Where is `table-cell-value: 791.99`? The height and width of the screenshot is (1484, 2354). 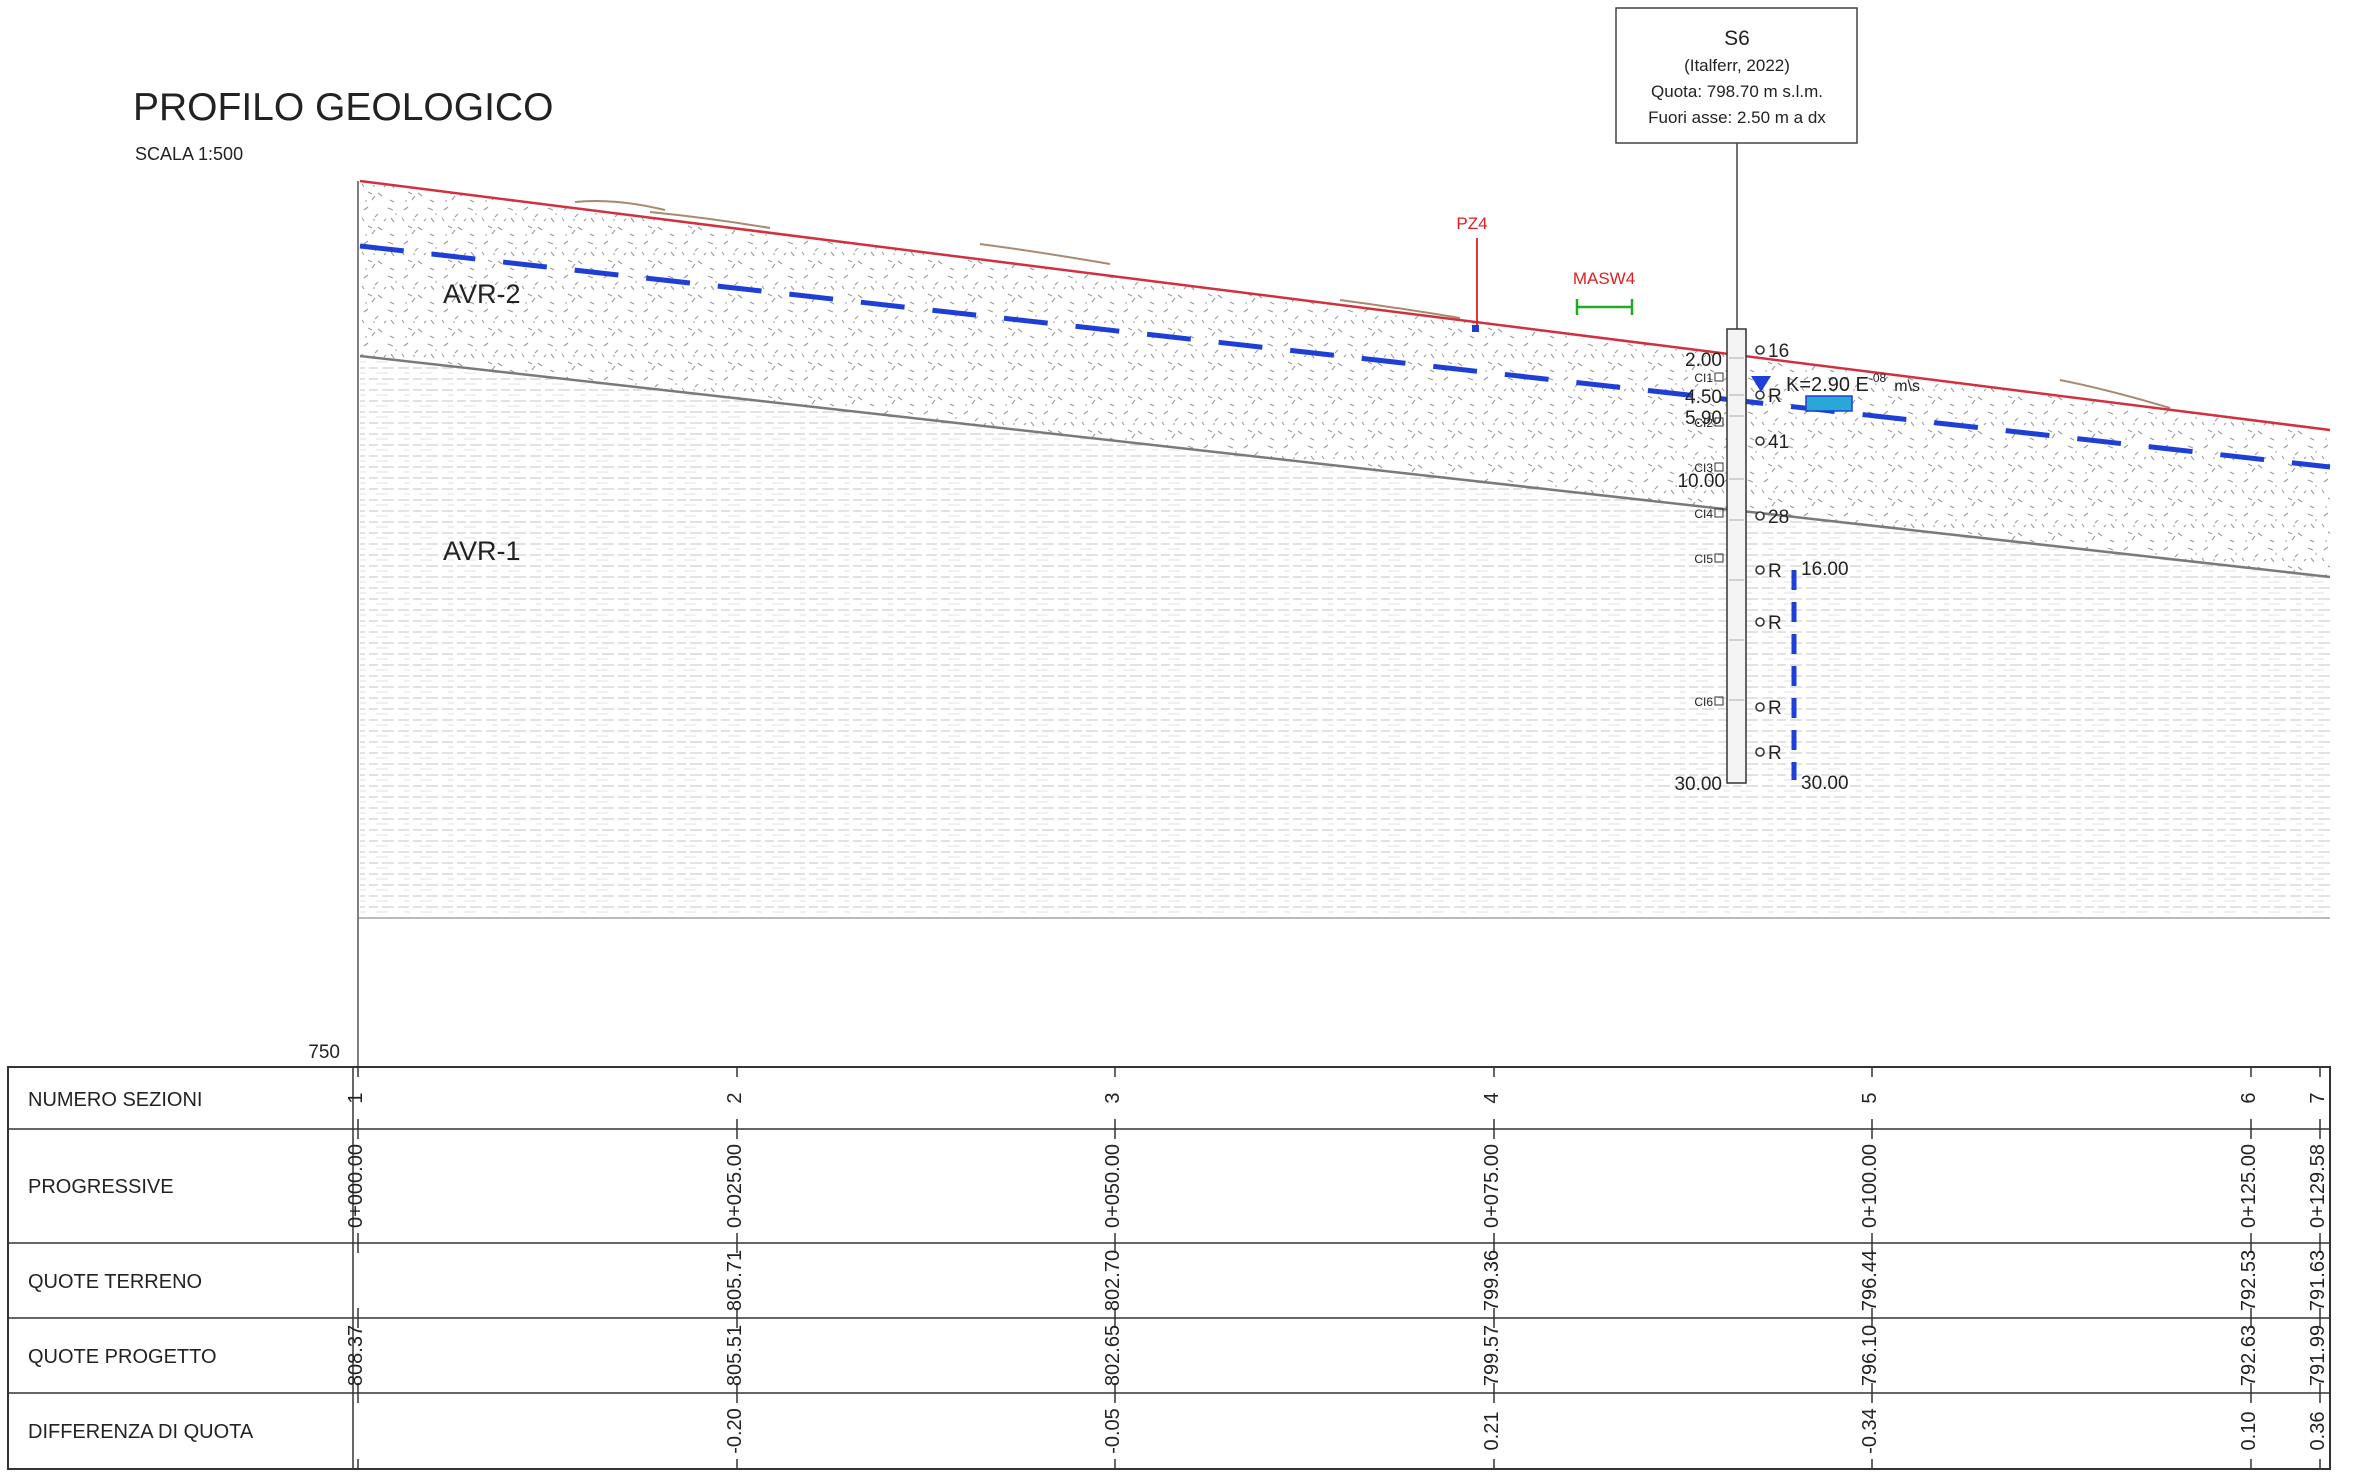 table-cell-value: 791.99 is located at coordinates (2318, 1355).